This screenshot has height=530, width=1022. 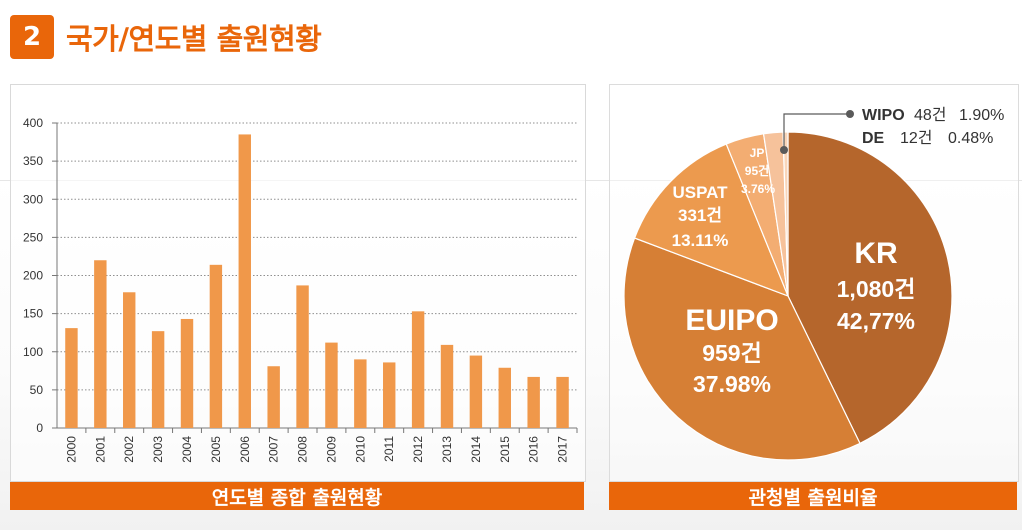 I want to click on x-tick-label: 2009, so click(x=331, y=449).